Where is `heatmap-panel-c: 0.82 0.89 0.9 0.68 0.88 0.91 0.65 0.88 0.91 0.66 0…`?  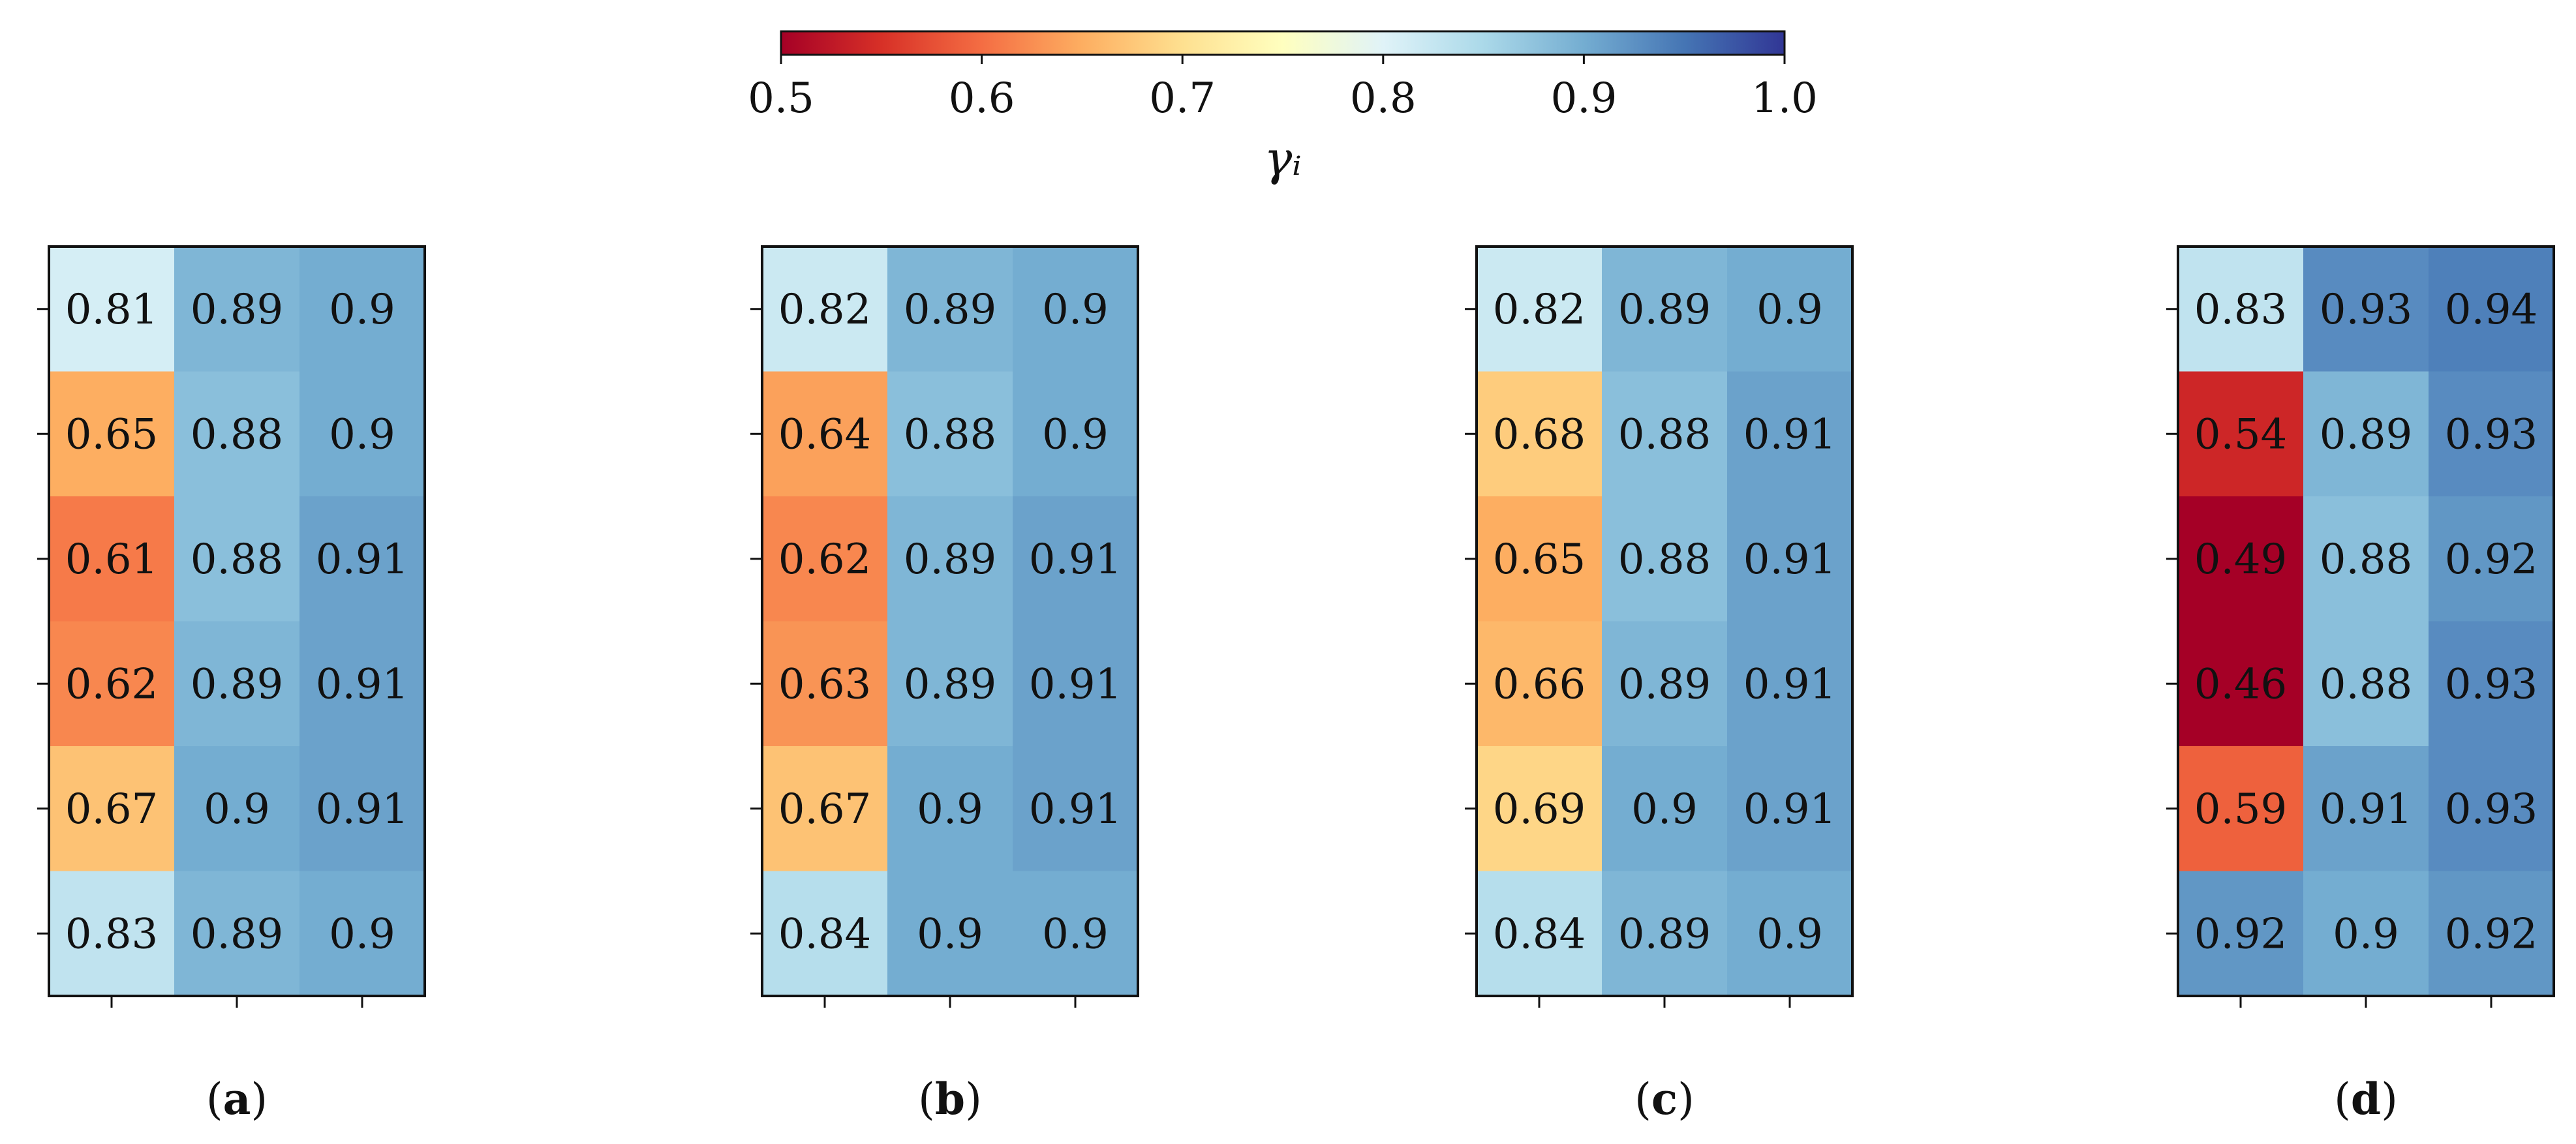
heatmap-panel-c: 0.82 0.89 0.9 0.68 0.88 0.91 0.65 0.88 0.91 0.66 0… is located at coordinates (1659, 684).